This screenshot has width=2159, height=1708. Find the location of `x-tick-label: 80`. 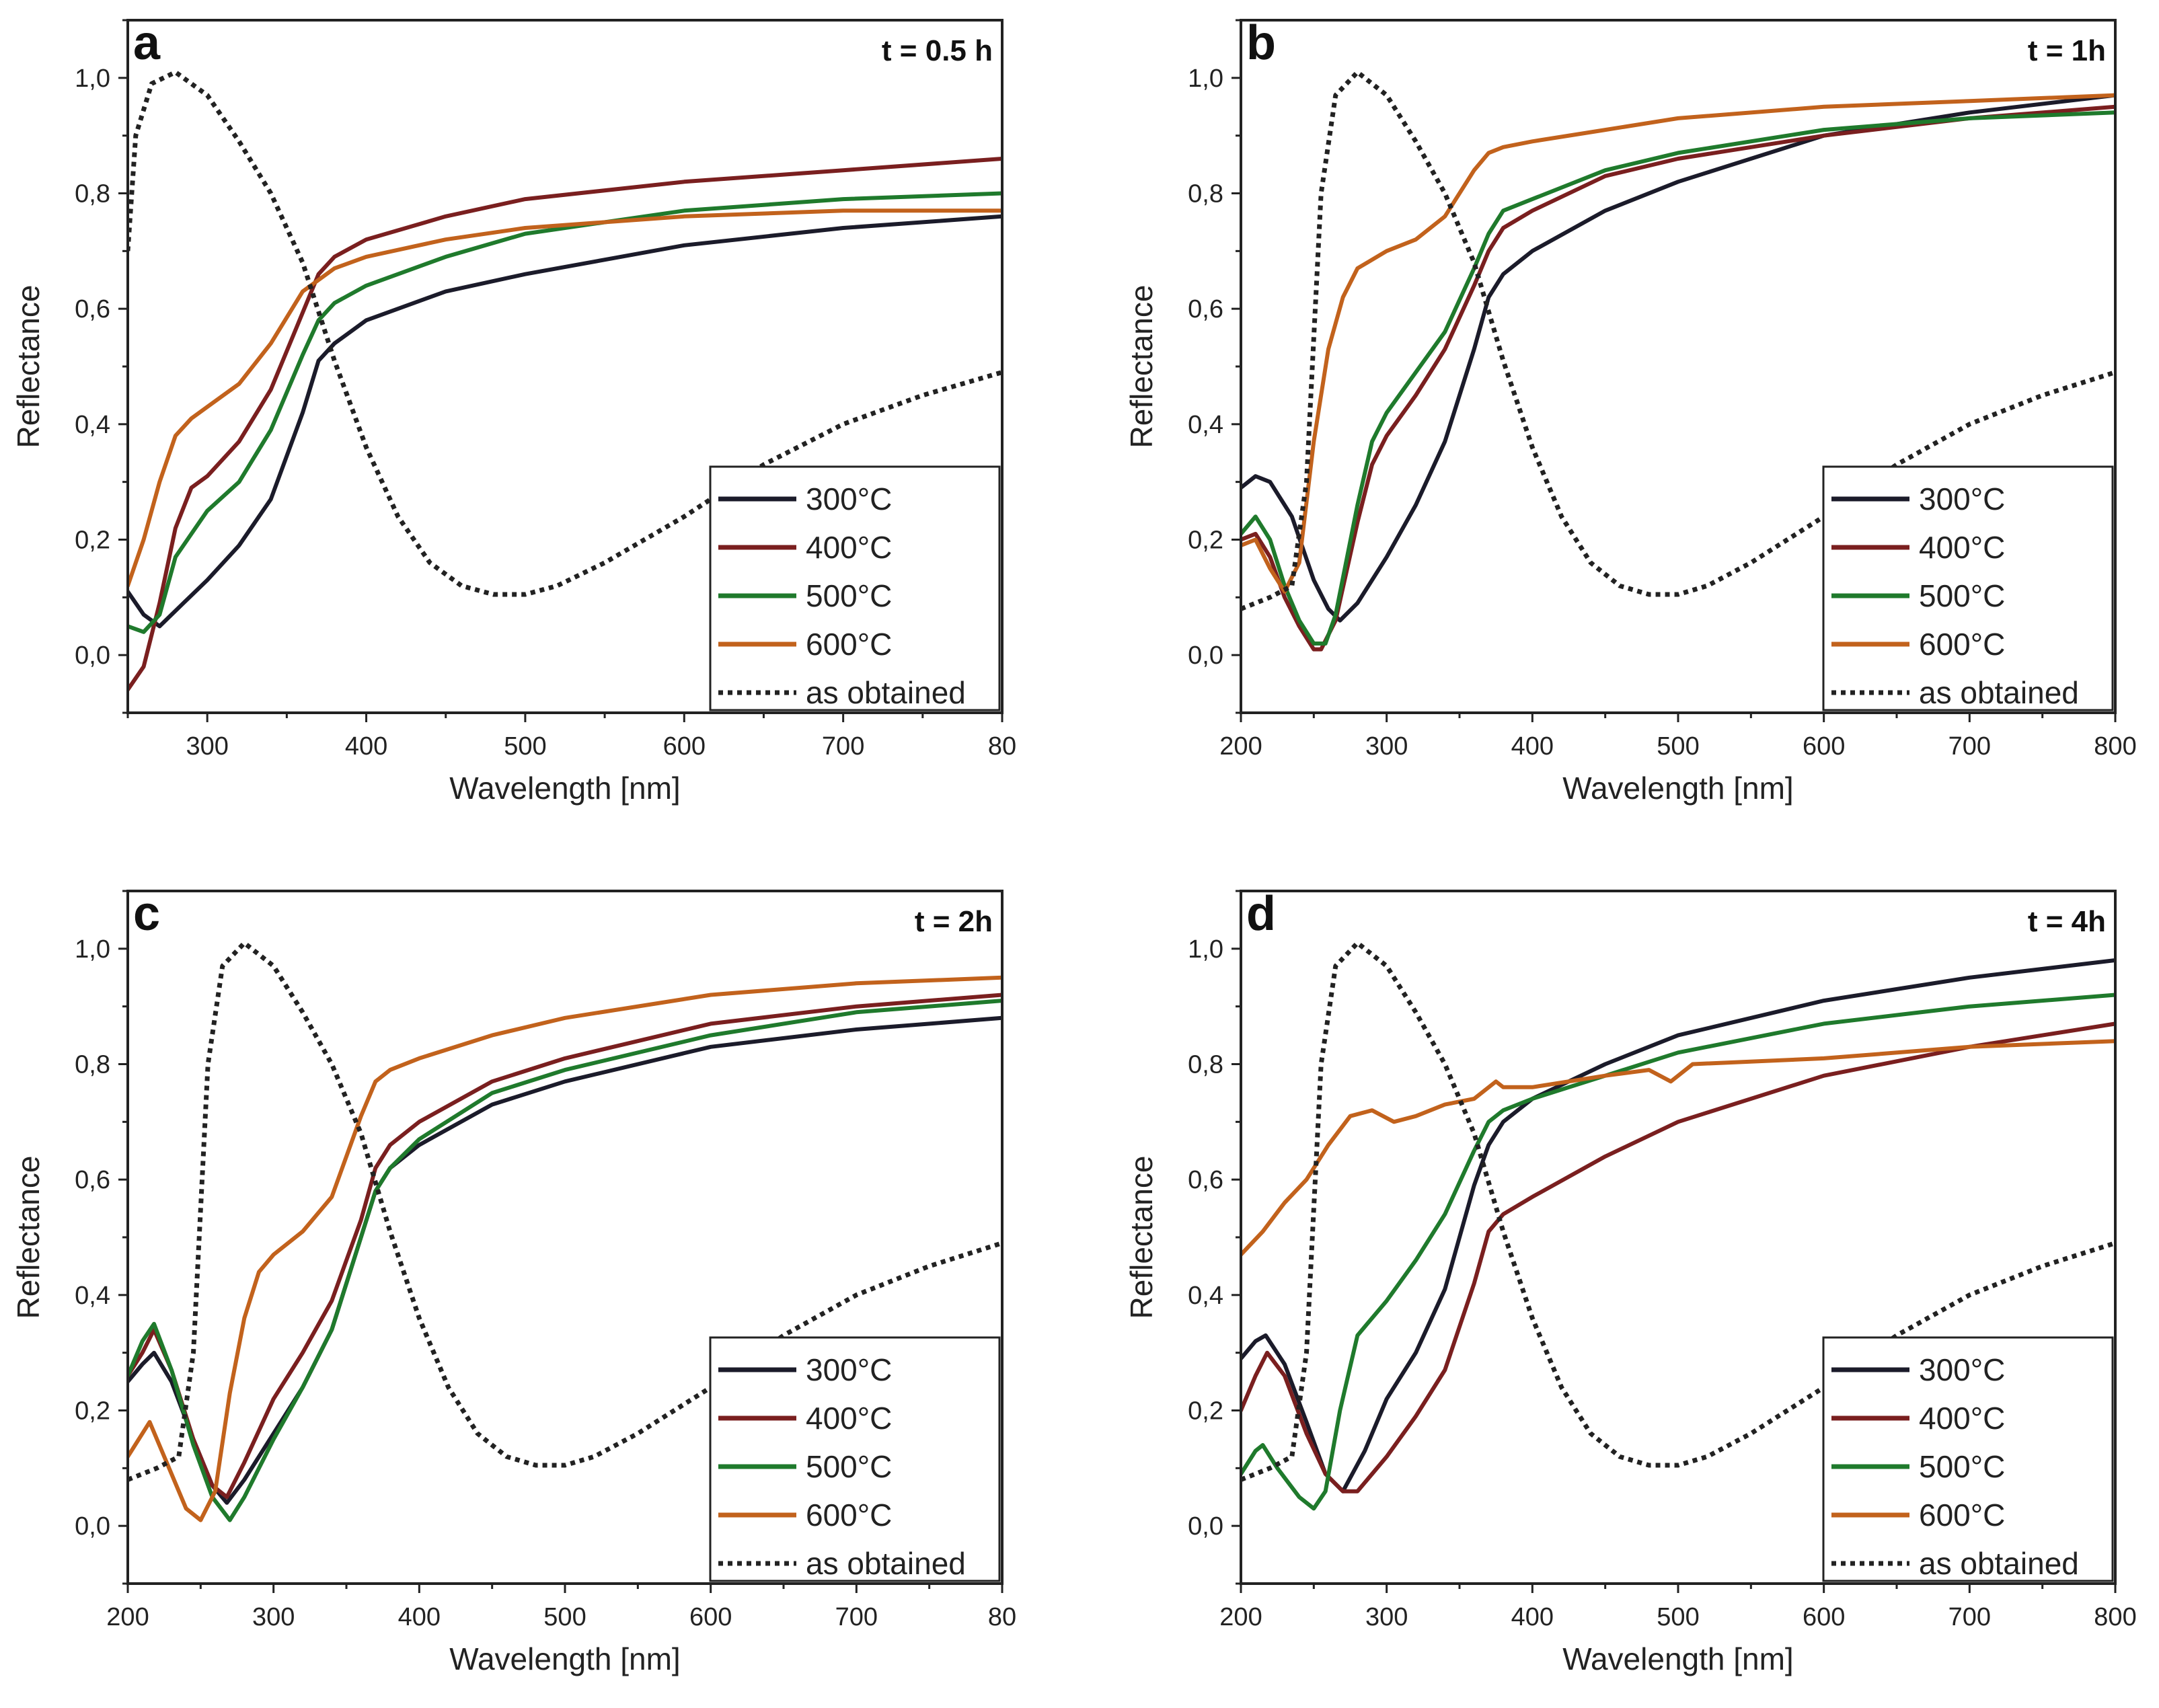

x-tick-label: 80 is located at coordinates (1002, 1617).